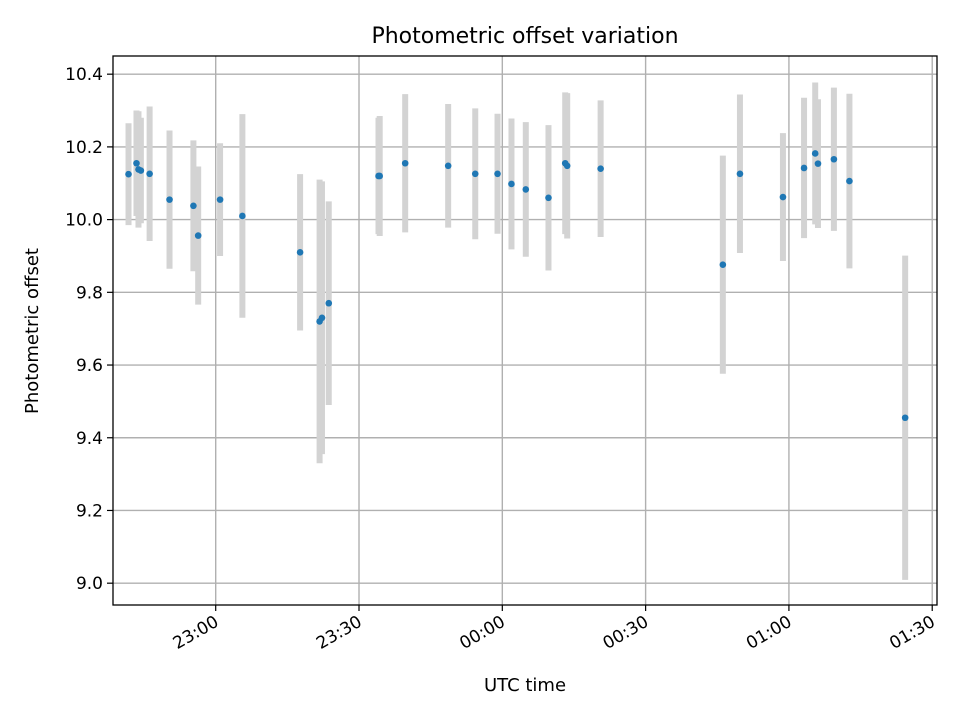 This screenshot has height=720, width=960. What do you see at coordinates (89, 584) in the screenshot?
I see `y-tick-label: 9.0` at bounding box center [89, 584].